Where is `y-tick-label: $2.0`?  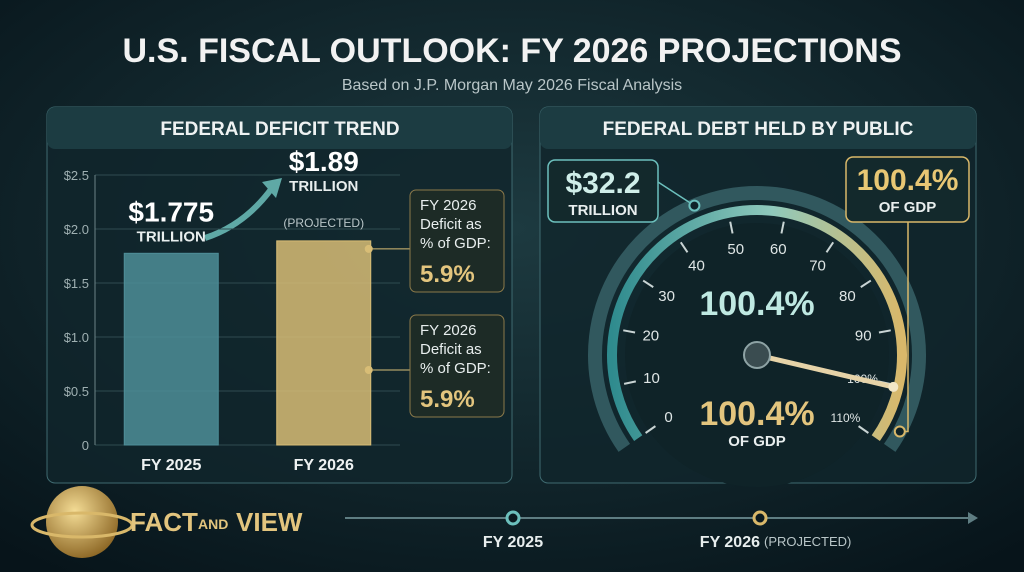 y-tick-label: $2.0 is located at coordinates (76, 229).